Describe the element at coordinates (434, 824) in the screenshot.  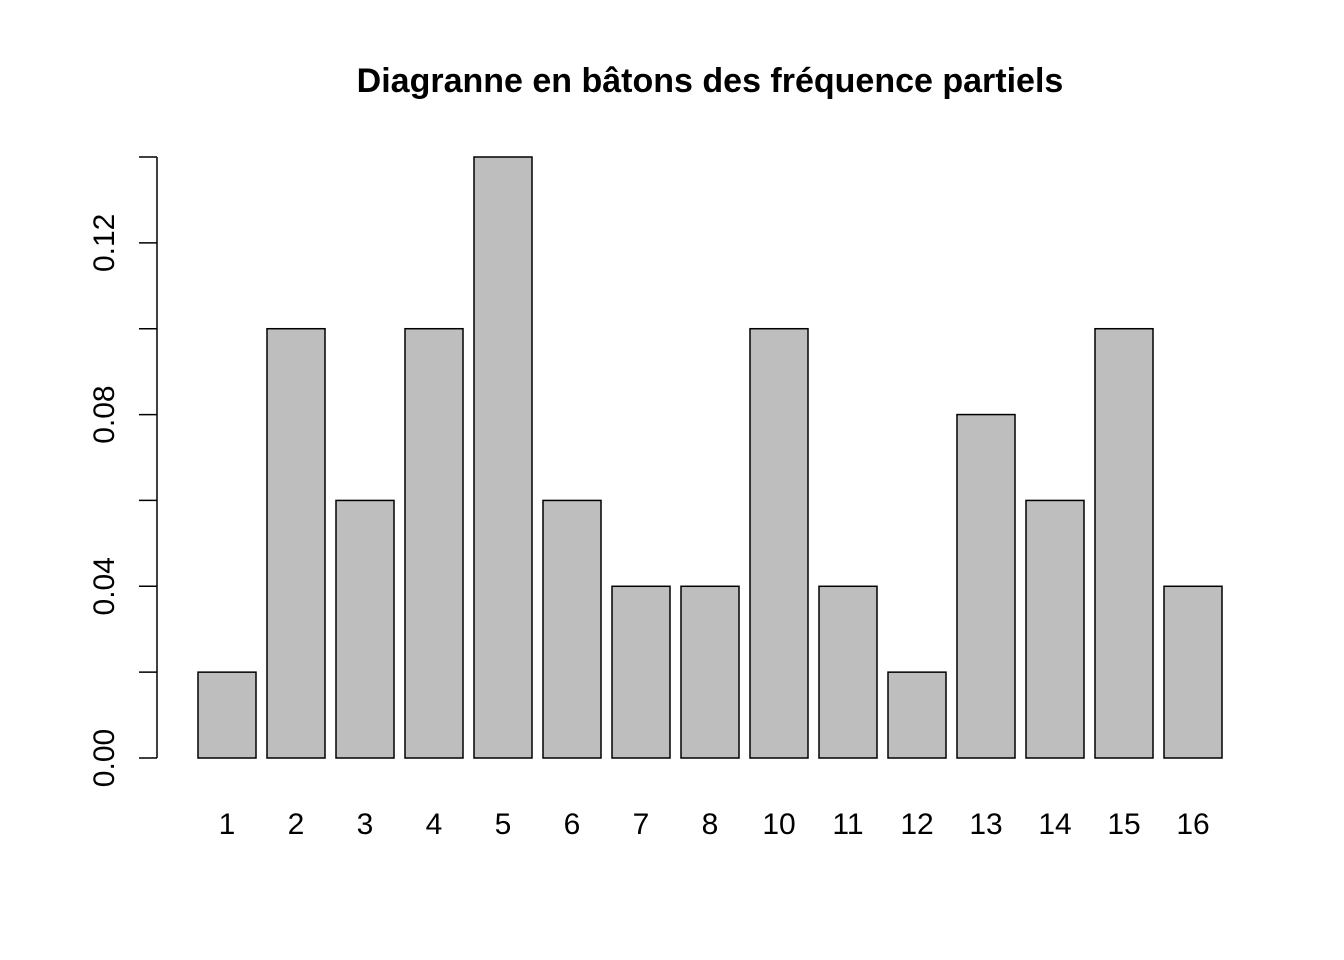
I see `x-tick-label: 4` at that location.